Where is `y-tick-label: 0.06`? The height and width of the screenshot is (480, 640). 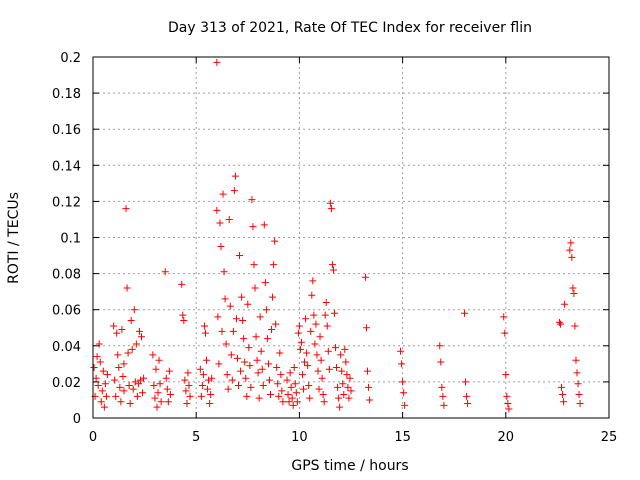 y-tick-label: 0.06 is located at coordinates (66, 311).